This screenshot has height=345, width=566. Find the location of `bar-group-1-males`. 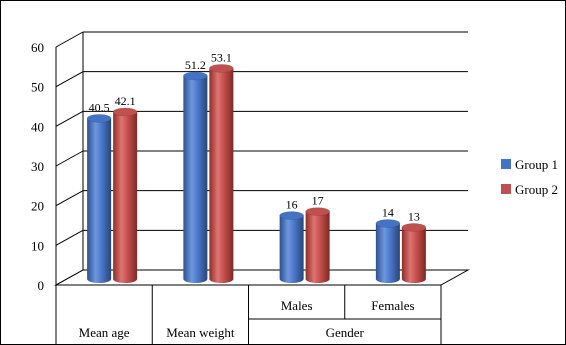

bar-group-1-males is located at coordinates (291, 247).